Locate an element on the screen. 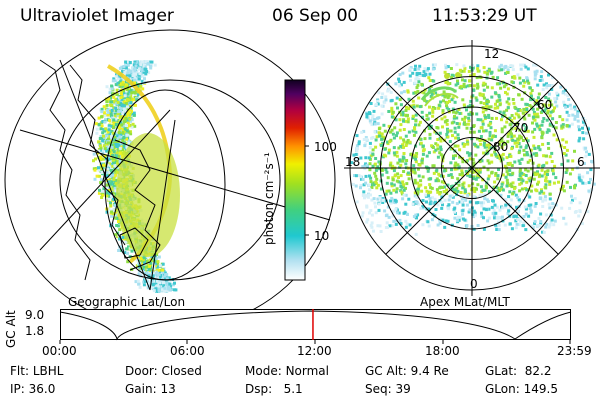  date-label: 06 Sep 00 is located at coordinates (315, 16).